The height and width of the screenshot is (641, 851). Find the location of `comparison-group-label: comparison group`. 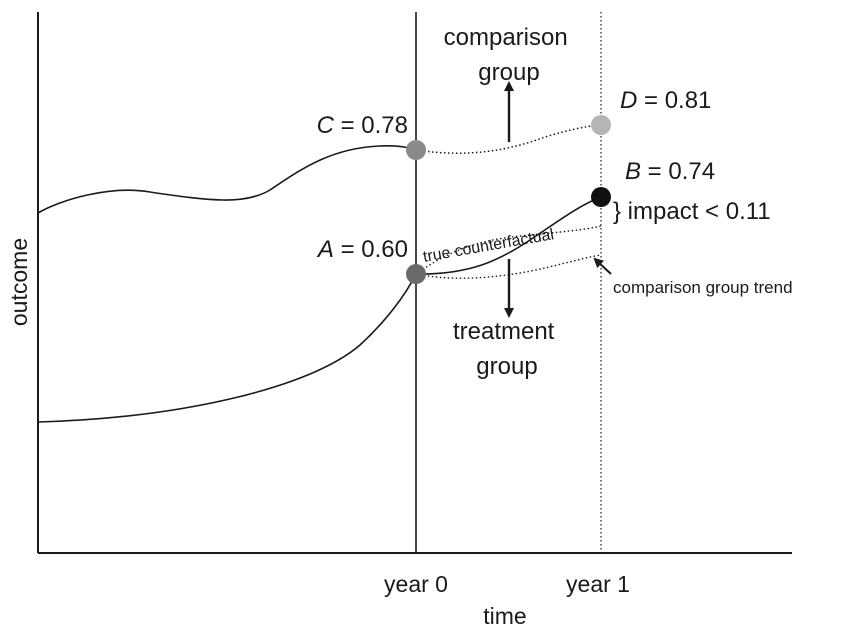

comparison-group-label: comparison group is located at coordinates (509, 55).